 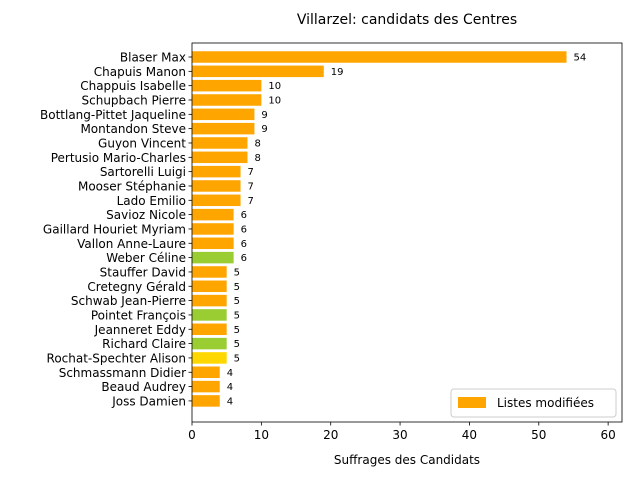 I want to click on chart-title: Villarzel: candidats des Centres, so click(x=407, y=20).